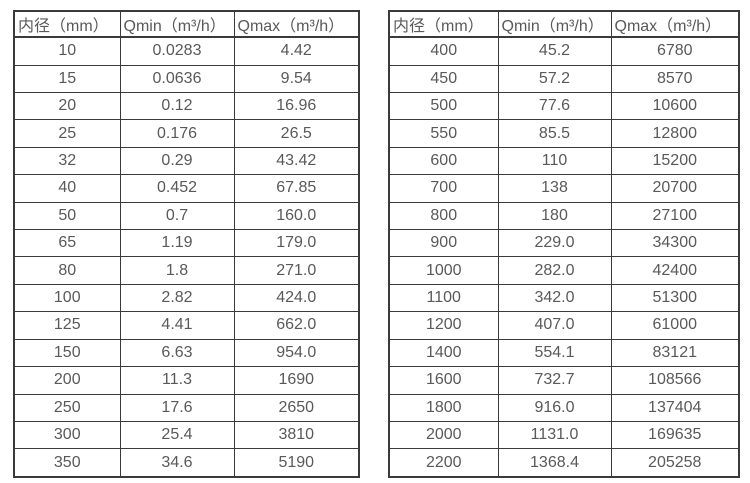  What do you see at coordinates (675, 79) in the screenshot?
I see `table-cell: 8570` at bounding box center [675, 79].